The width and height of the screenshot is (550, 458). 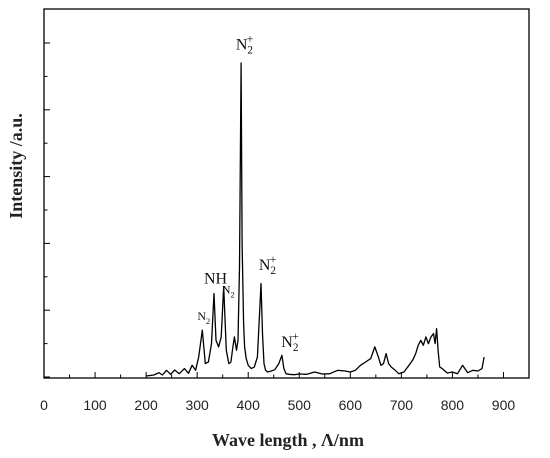 What do you see at coordinates (300, 405) in the screenshot?
I see `x-tick-label: 500` at bounding box center [300, 405].